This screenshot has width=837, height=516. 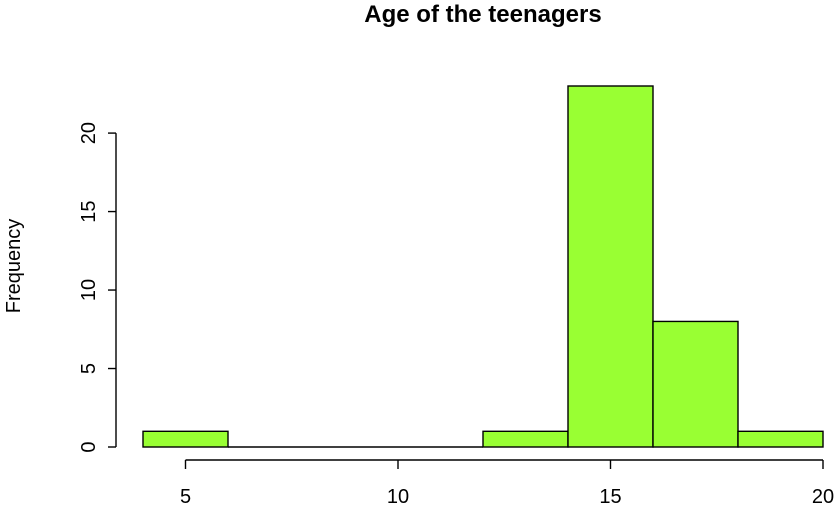 What do you see at coordinates (610, 497) in the screenshot?
I see `x-tick-label: 15` at bounding box center [610, 497].